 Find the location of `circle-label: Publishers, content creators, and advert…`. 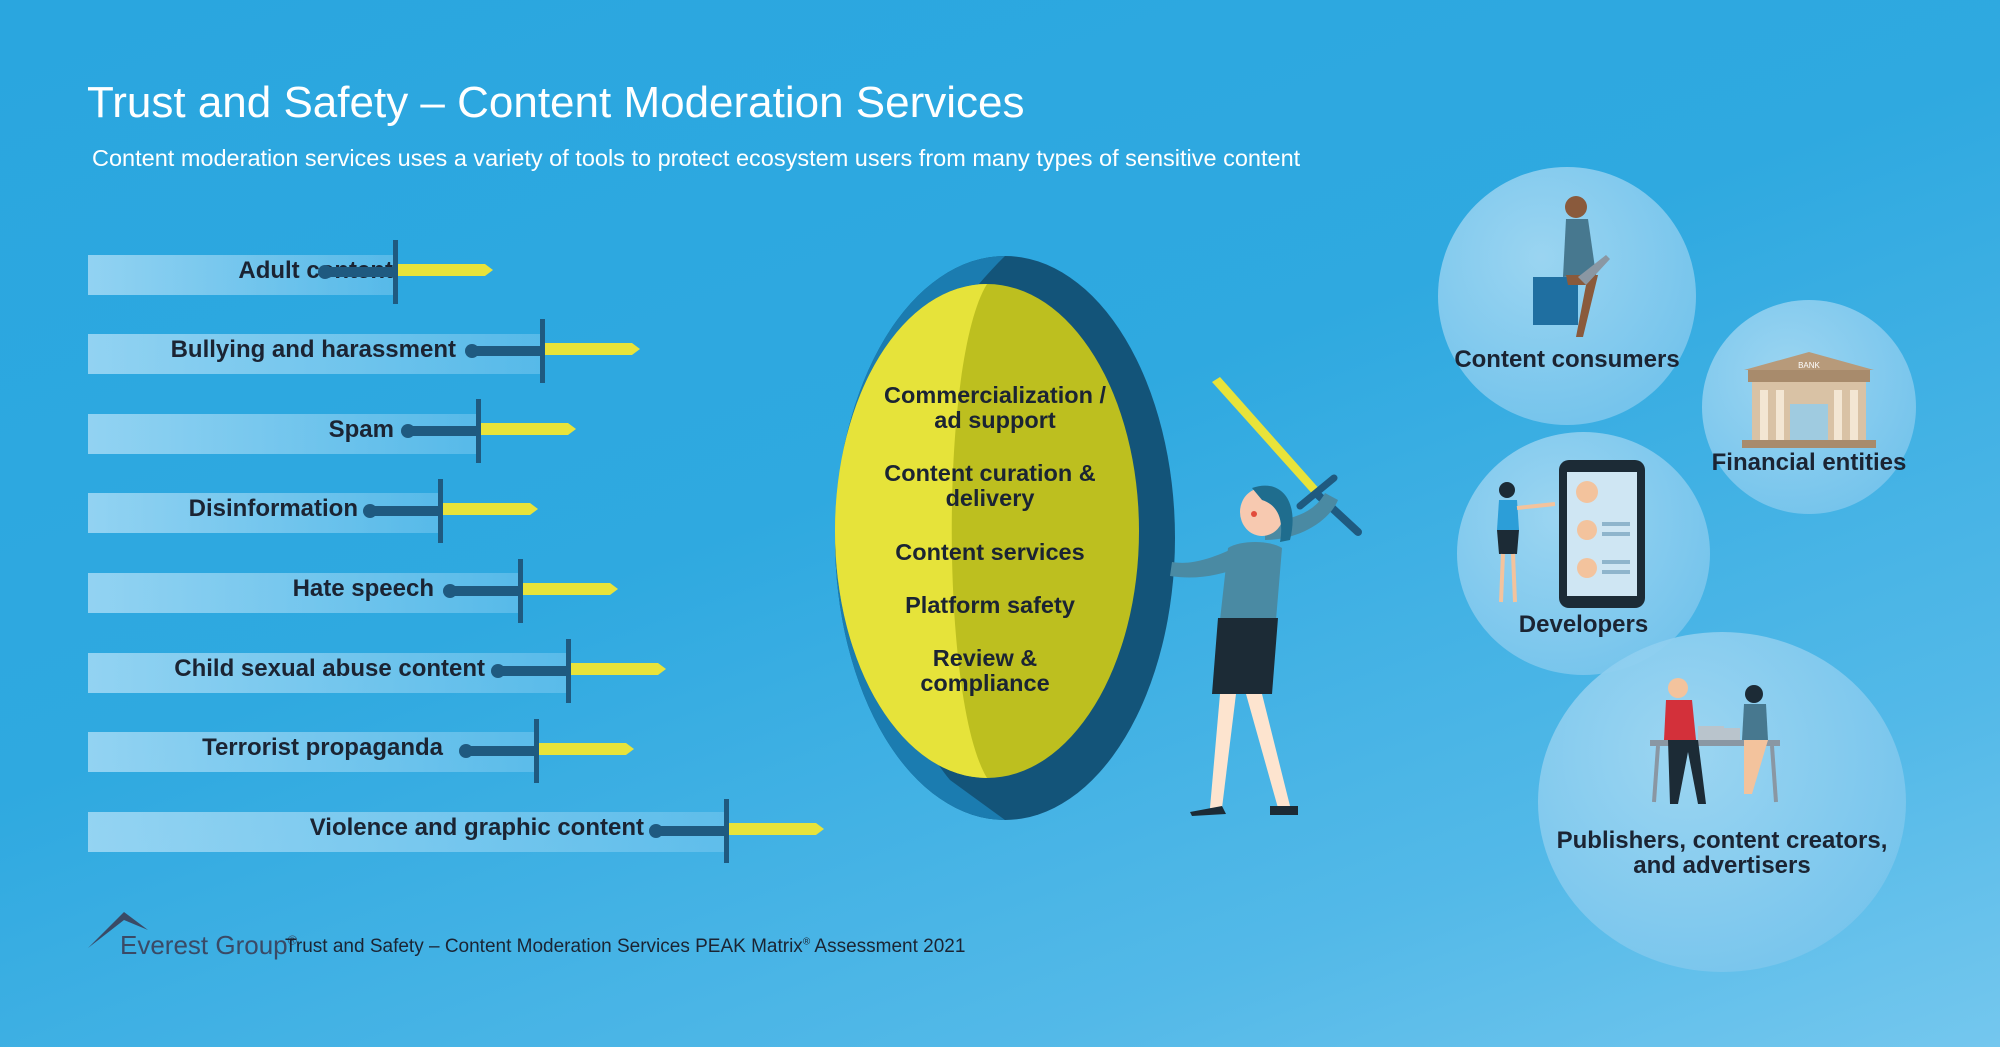

circle-label: Publishers, content creators, and advert… is located at coordinates (1722, 853).